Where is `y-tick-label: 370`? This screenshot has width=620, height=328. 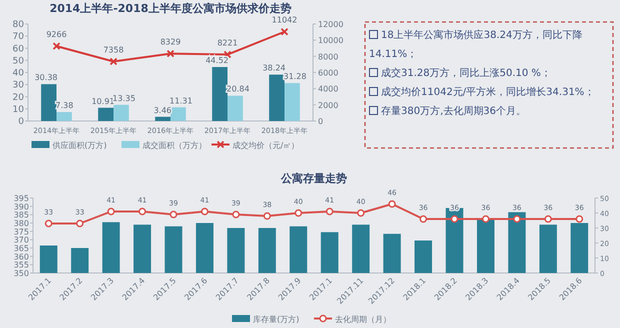 y-tick-label: 370 is located at coordinates (21, 240).